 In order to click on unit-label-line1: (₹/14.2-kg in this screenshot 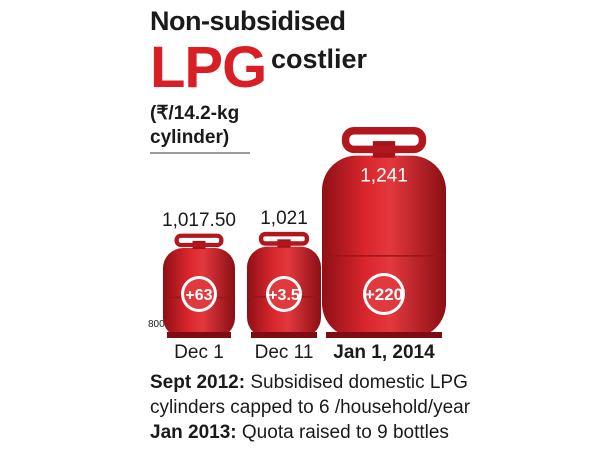, I will do `click(195, 113)`.